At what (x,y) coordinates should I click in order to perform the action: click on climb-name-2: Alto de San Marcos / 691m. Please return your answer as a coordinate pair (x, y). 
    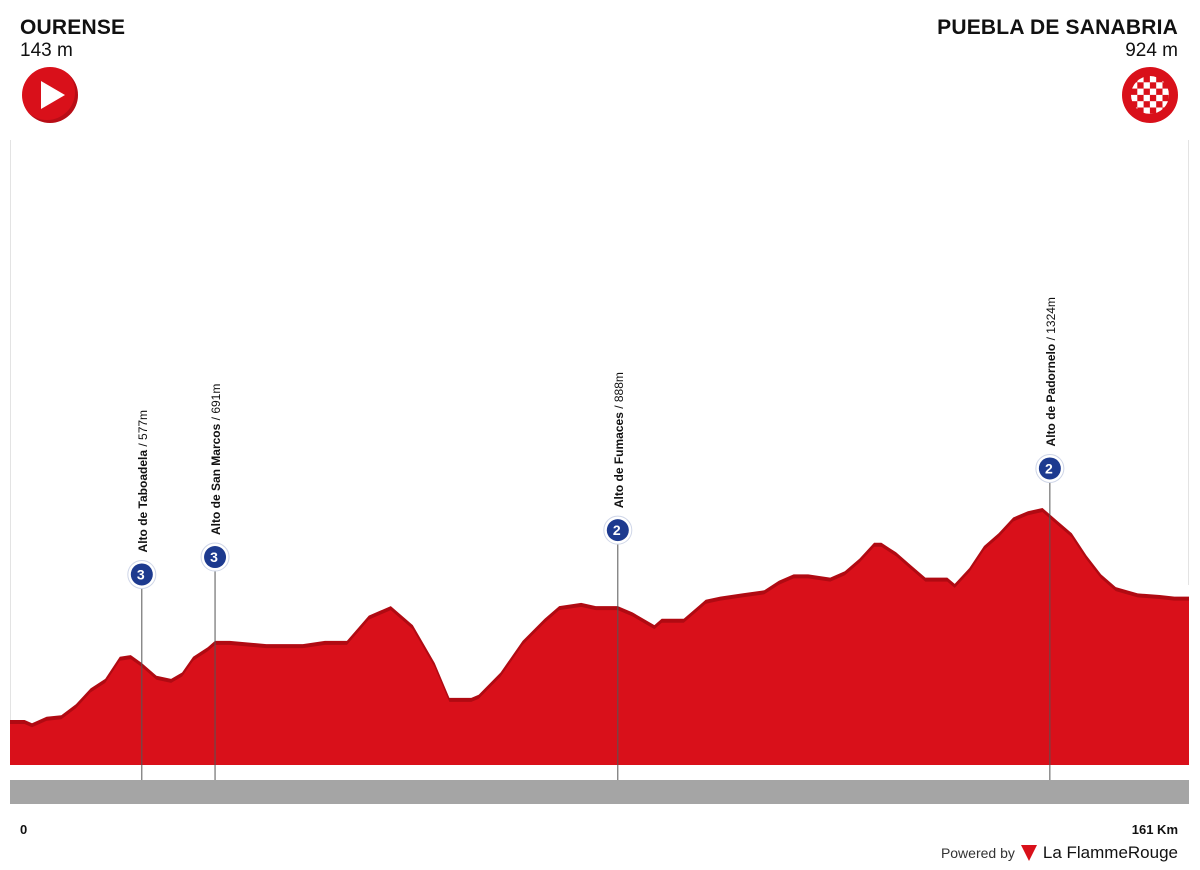
    Looking at the image, I should click on (216, 459).